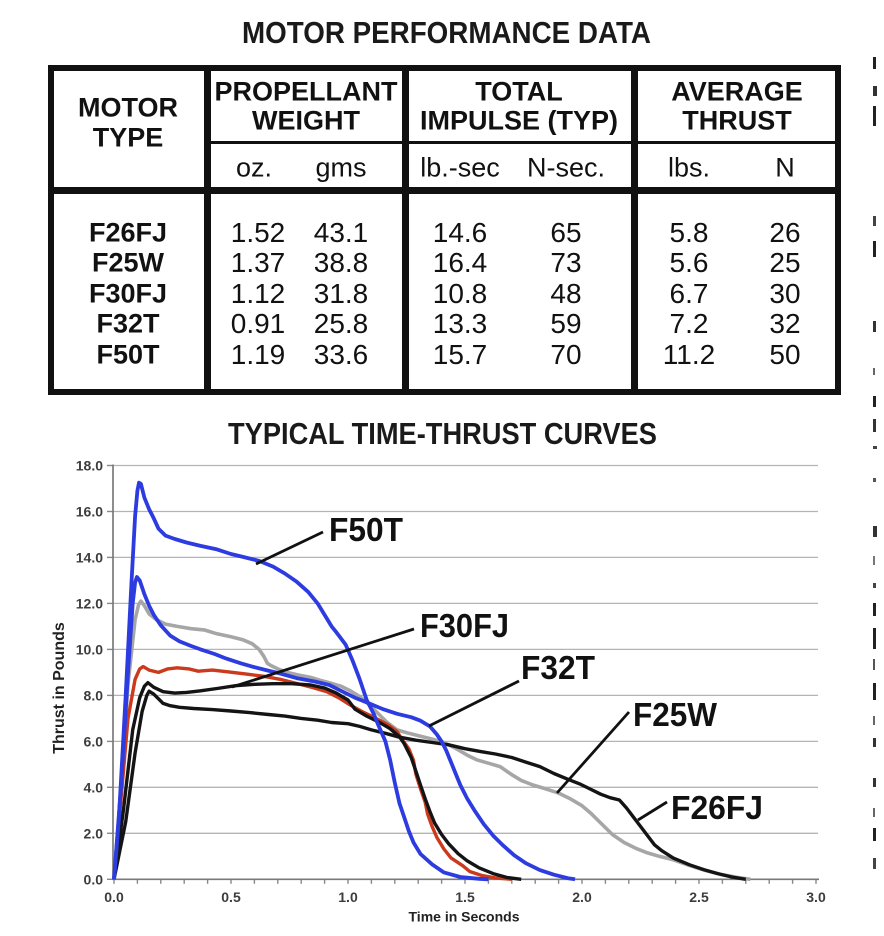 The width and height of the screenshot is (884, 936). I want to click on svg-text: F32T, so click(558, 667).